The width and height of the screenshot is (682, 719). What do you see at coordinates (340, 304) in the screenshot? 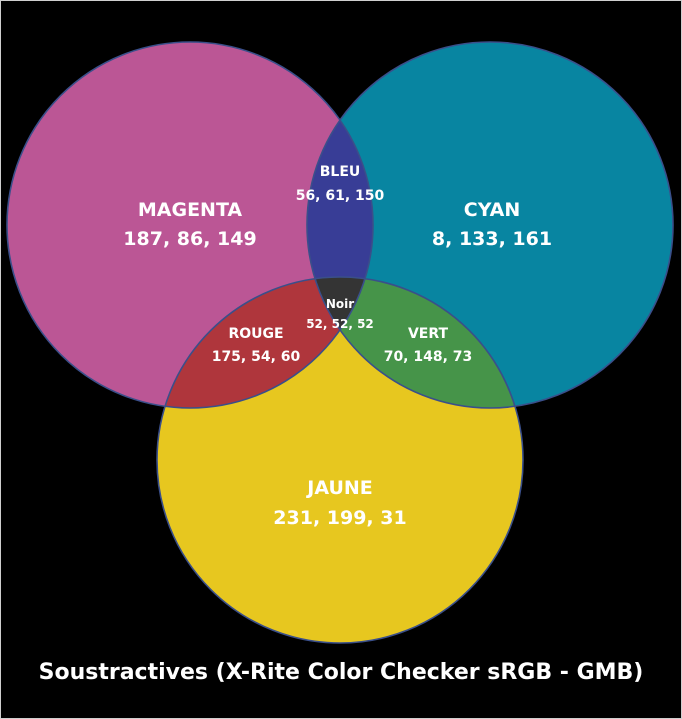
I see `noir-label: Noir` at bounding box center [340, 304].